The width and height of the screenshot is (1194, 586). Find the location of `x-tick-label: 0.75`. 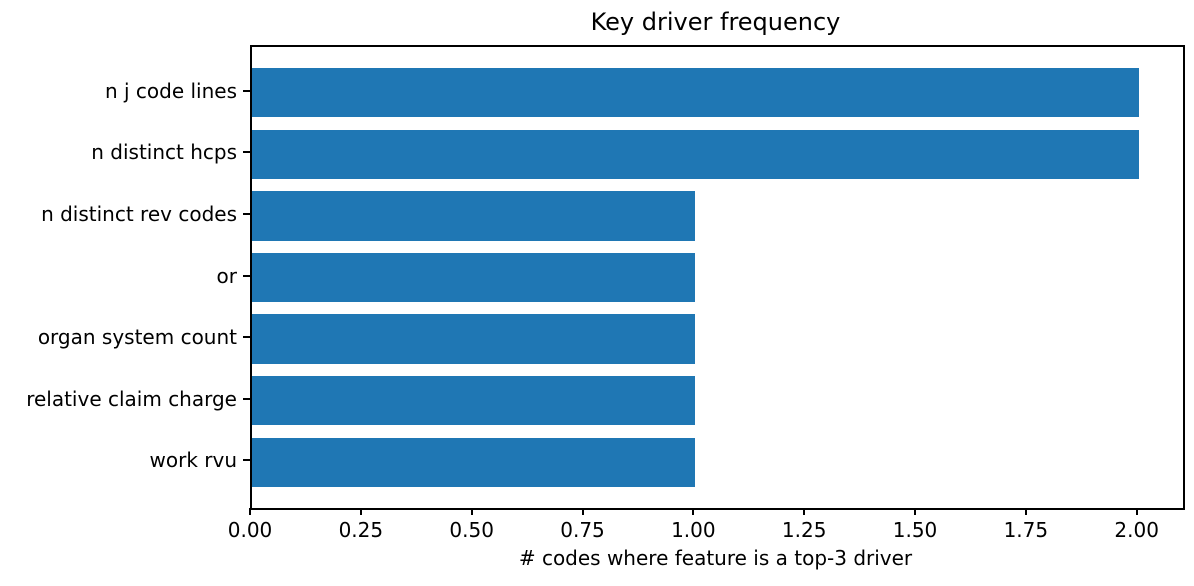

x-tick-label: 0.75 is located at coordinates (582, 530).